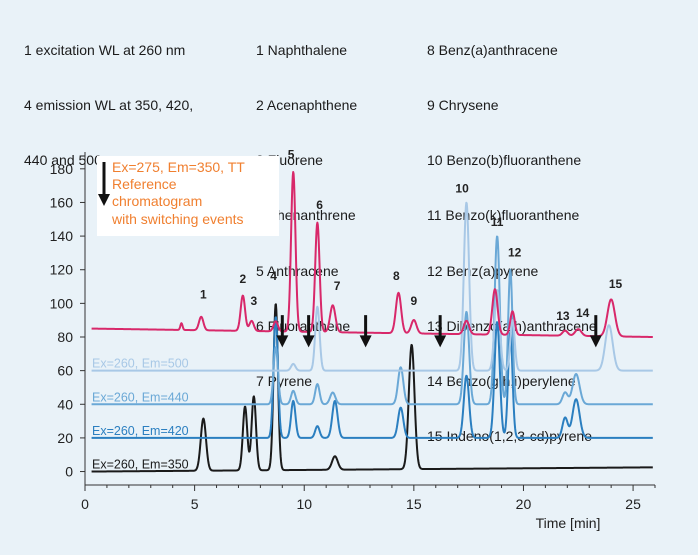 The height and width of the screenshot is (555, 698). Describe the element at coordinates (306, 215) in the screenshot. I see `compound-entry: 4 Phenanthrene` at that location.